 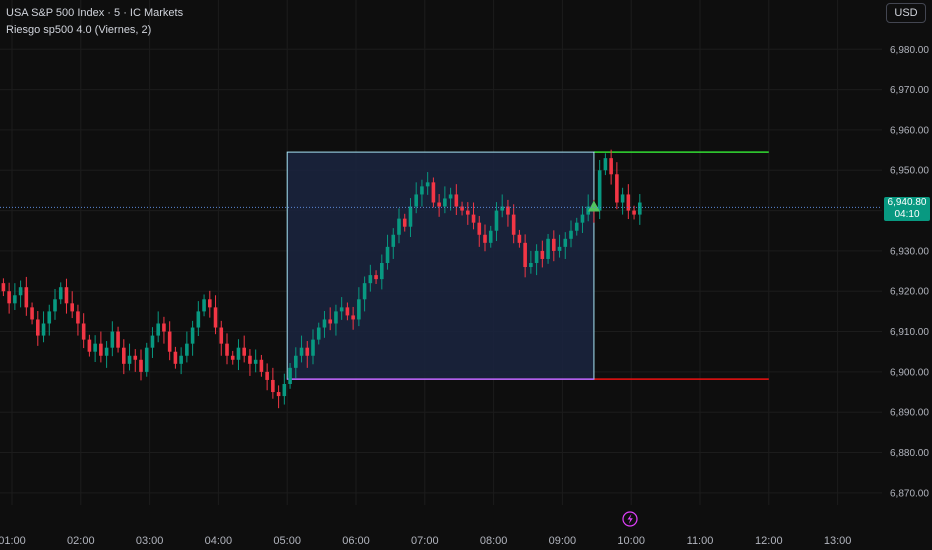 What do you see at coordinates (287, 541) in the screenshot?
I see `time-tick-label: 05:00` at bounding box center [287, 541].